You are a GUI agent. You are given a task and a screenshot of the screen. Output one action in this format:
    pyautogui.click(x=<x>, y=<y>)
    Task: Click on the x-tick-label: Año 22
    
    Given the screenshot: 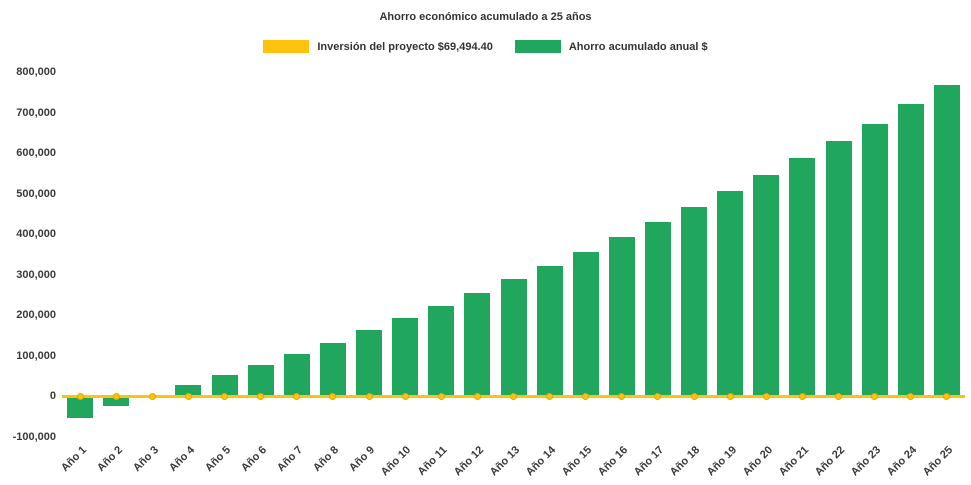 What is the action you would take?
    pyautogui.click(x=830, y=461)
    